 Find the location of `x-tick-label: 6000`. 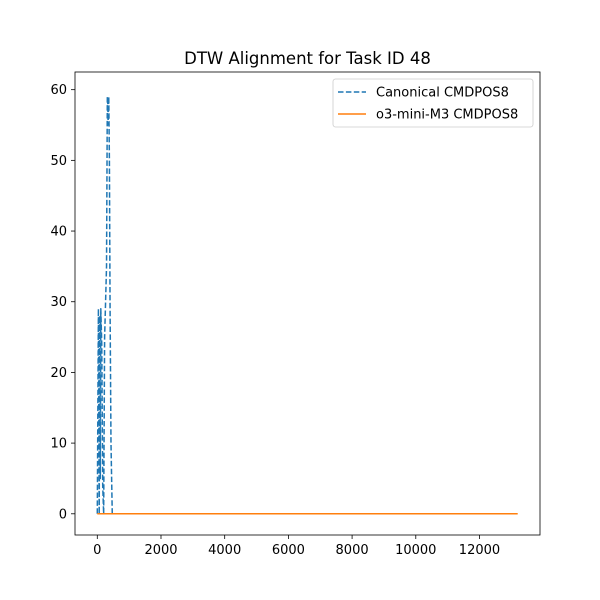

x-tick-label: 6000 is located at coordinates (288, 550).